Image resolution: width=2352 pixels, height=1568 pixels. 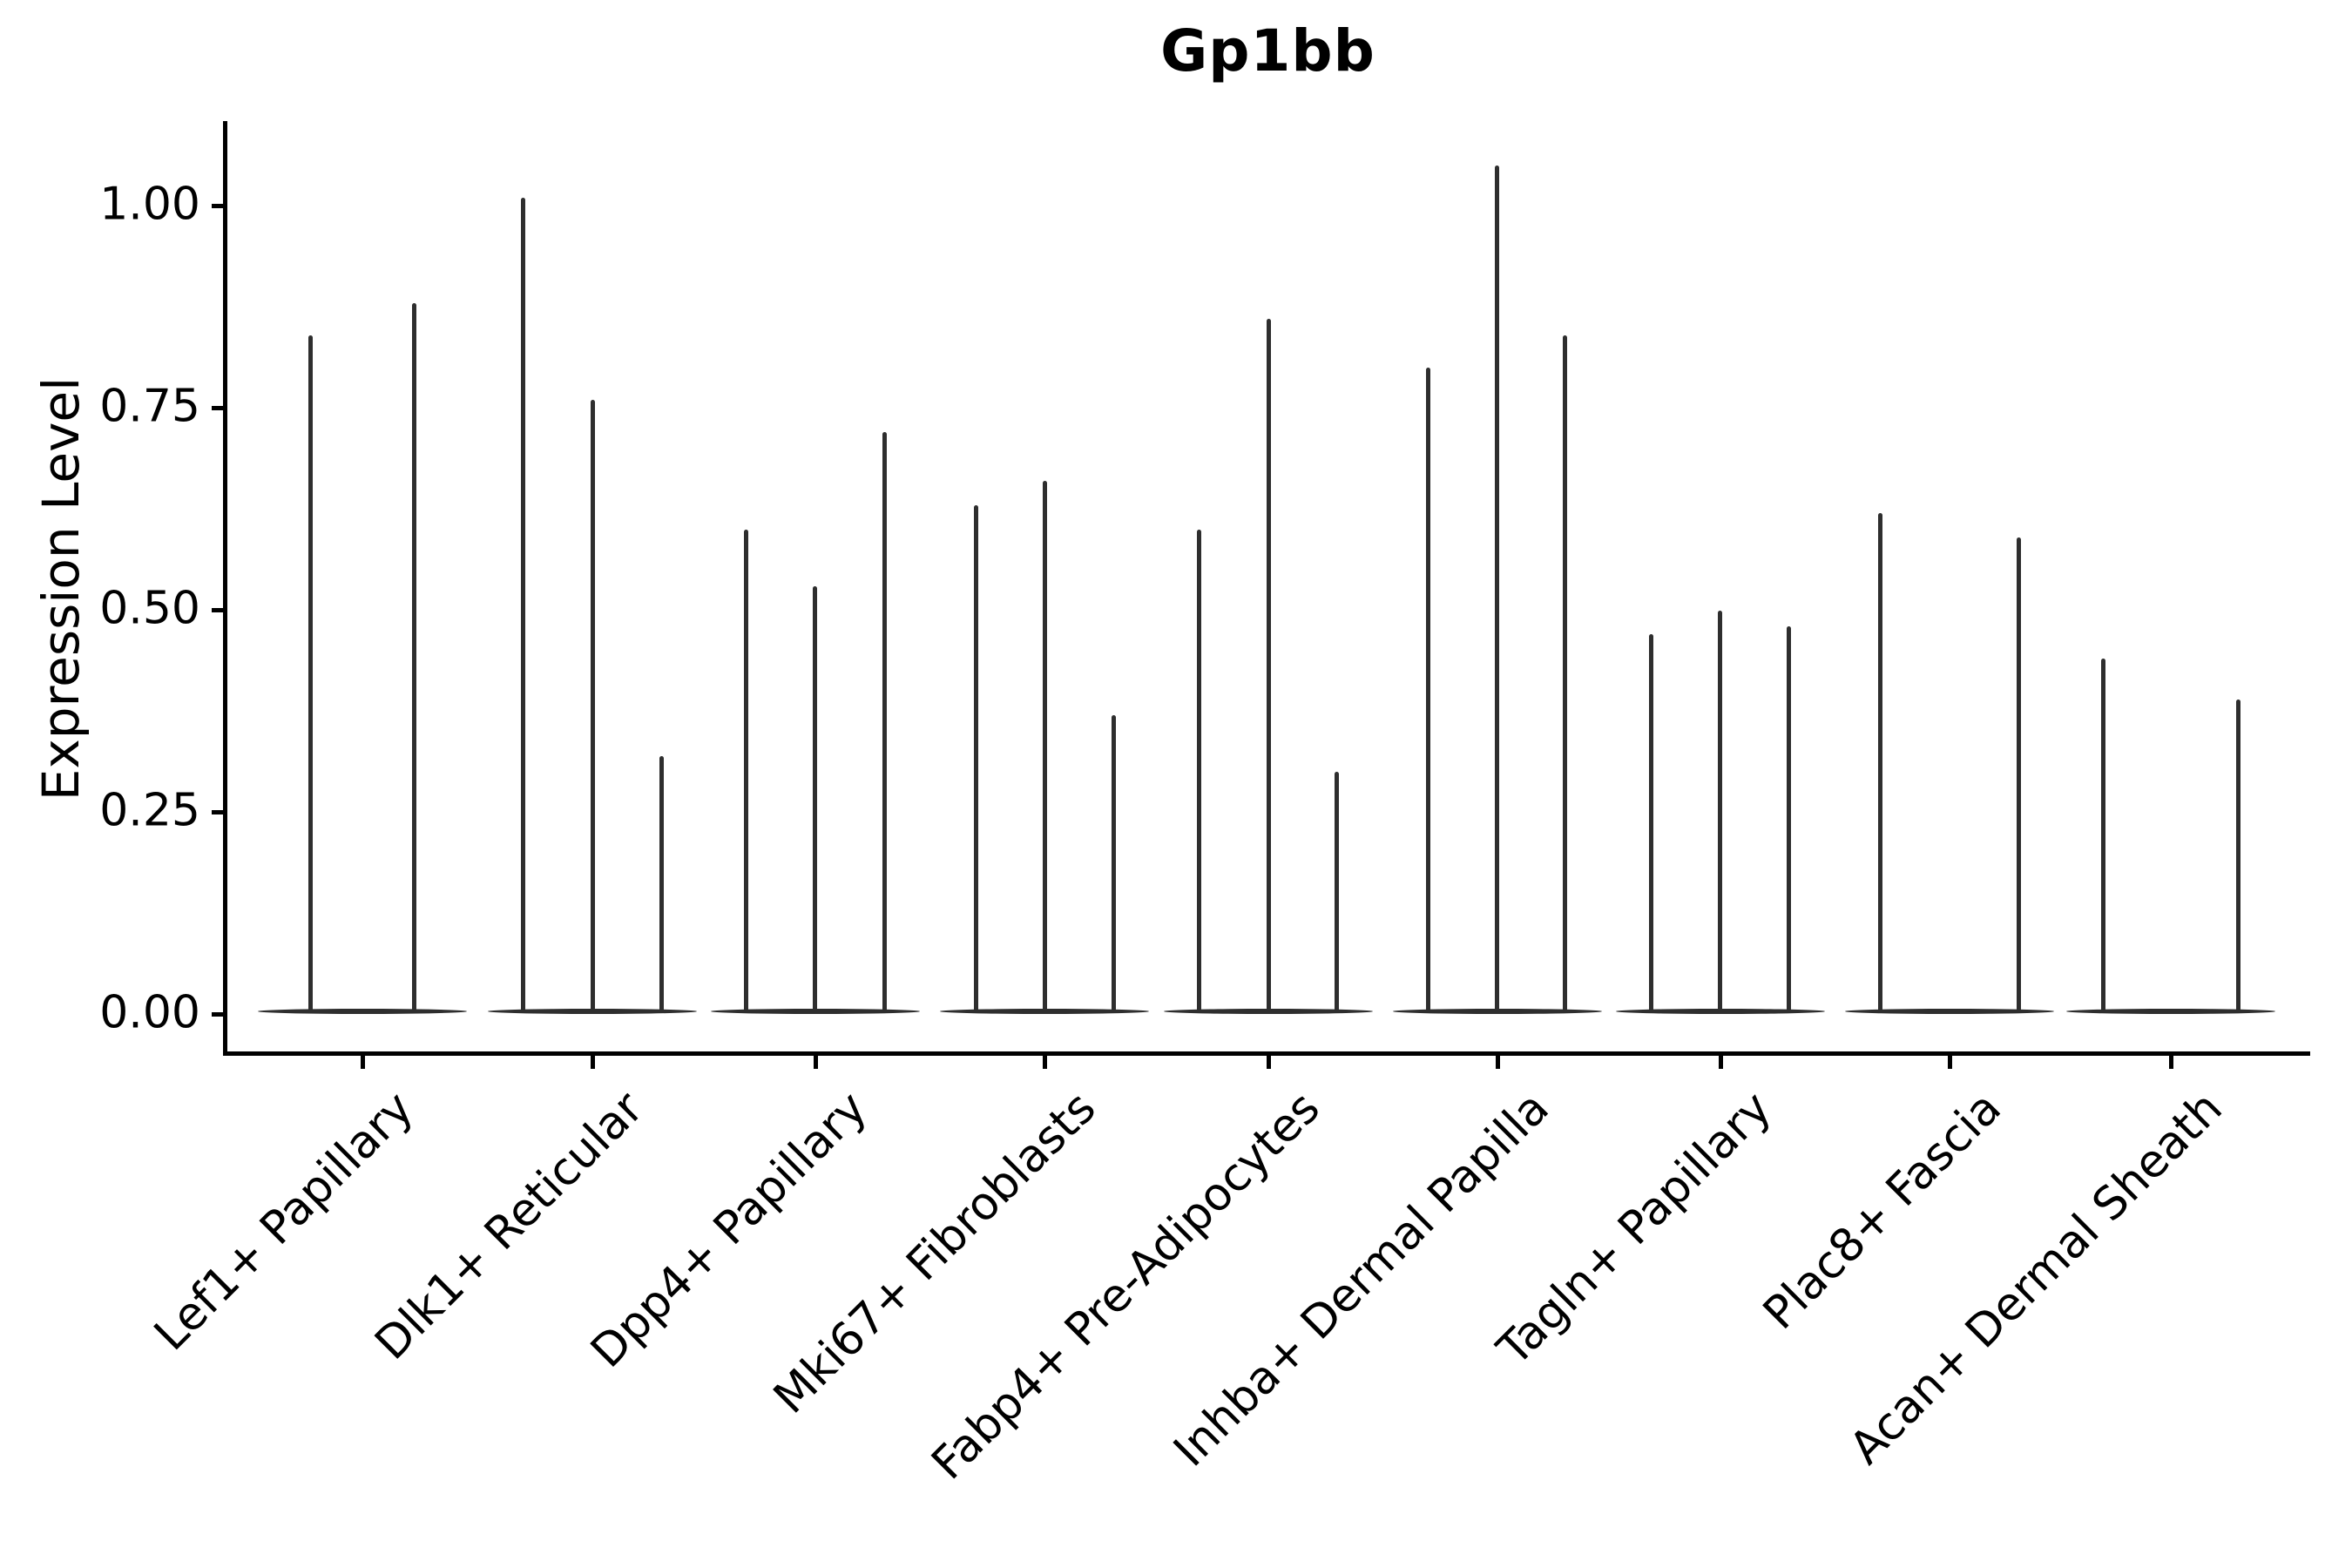 I want to click on y-axis-label: Expression Level, so click(x=61, y=588).